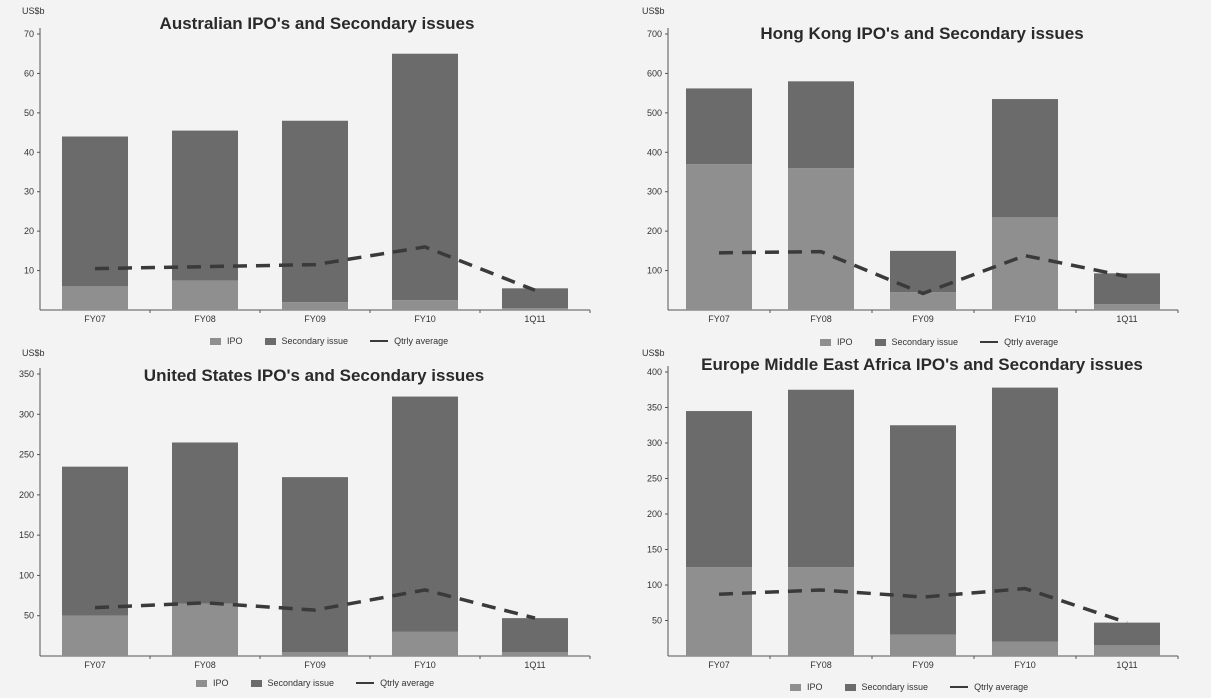 Image resolution: width=1211 pixels, height=698 pixels. I want to click on y-tick-label: 50, so click(657, 621).